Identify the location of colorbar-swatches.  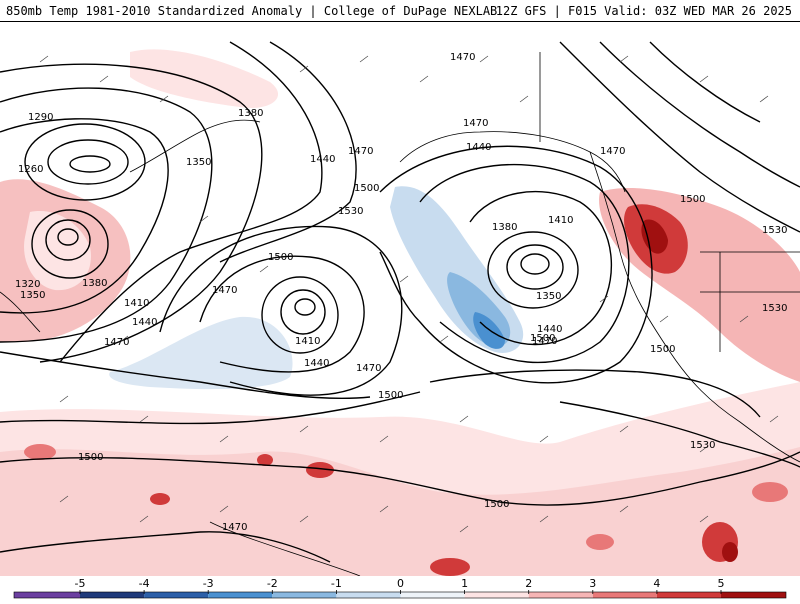
(400, 595).